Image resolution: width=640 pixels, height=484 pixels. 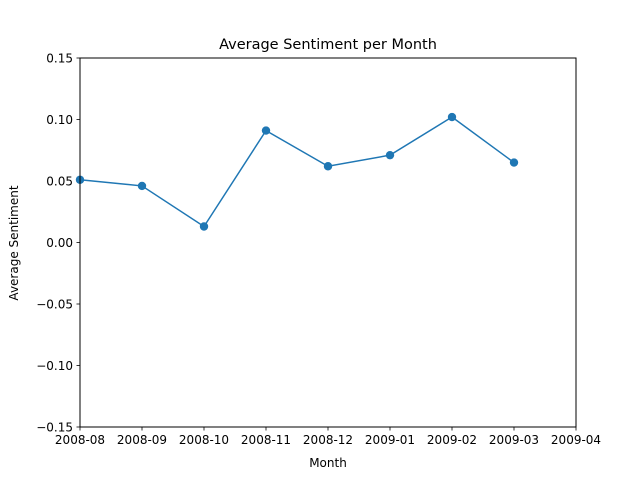 I want to click on y-axis-label: Average Sentiment, so click(x=14, y=242).